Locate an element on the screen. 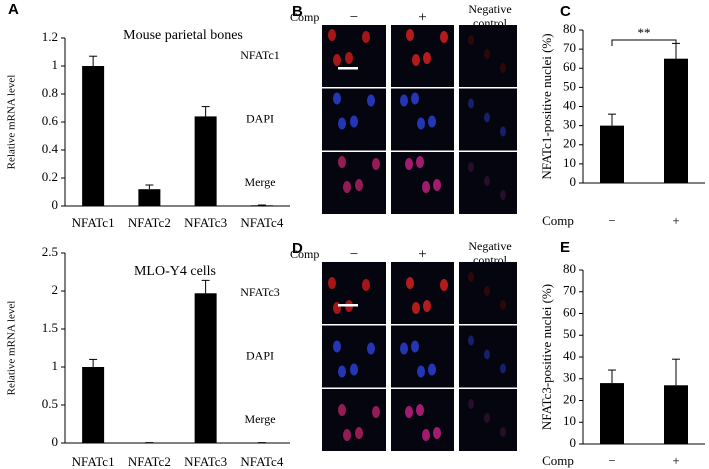 This screenshot has height=469, width=709. y-tick-label: 1.2 is located at coordinates (50, 36).